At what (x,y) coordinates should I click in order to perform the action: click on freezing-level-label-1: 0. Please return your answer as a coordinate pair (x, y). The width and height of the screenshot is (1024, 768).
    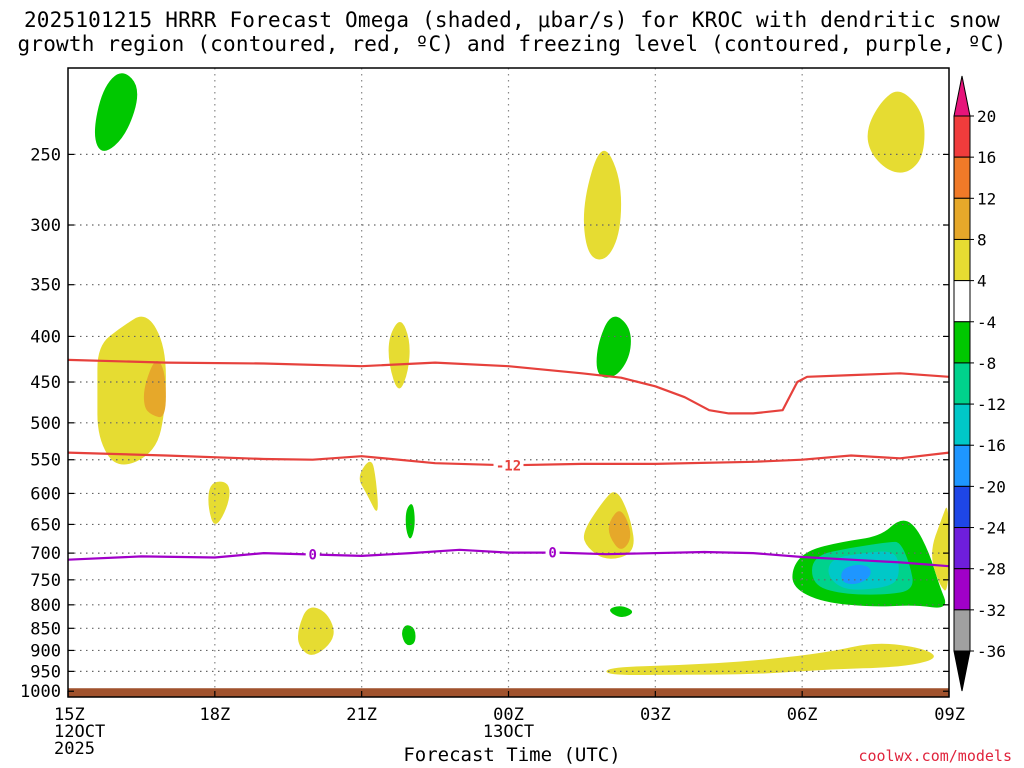
    Looking at the image, I should click on (313, 555).